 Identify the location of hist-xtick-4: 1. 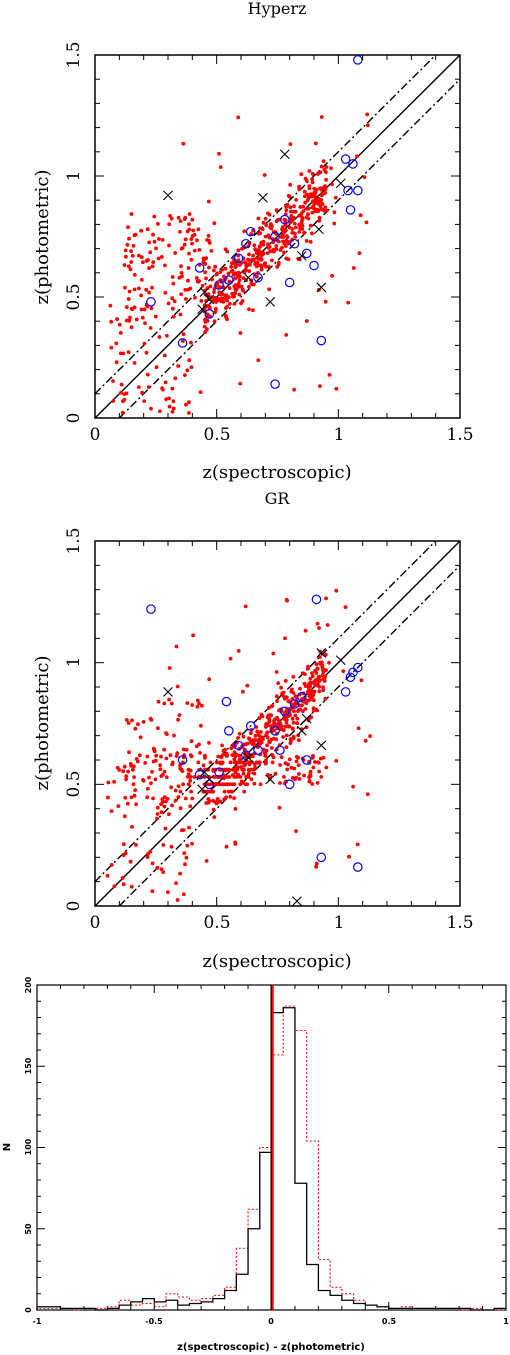
(506, 1321).